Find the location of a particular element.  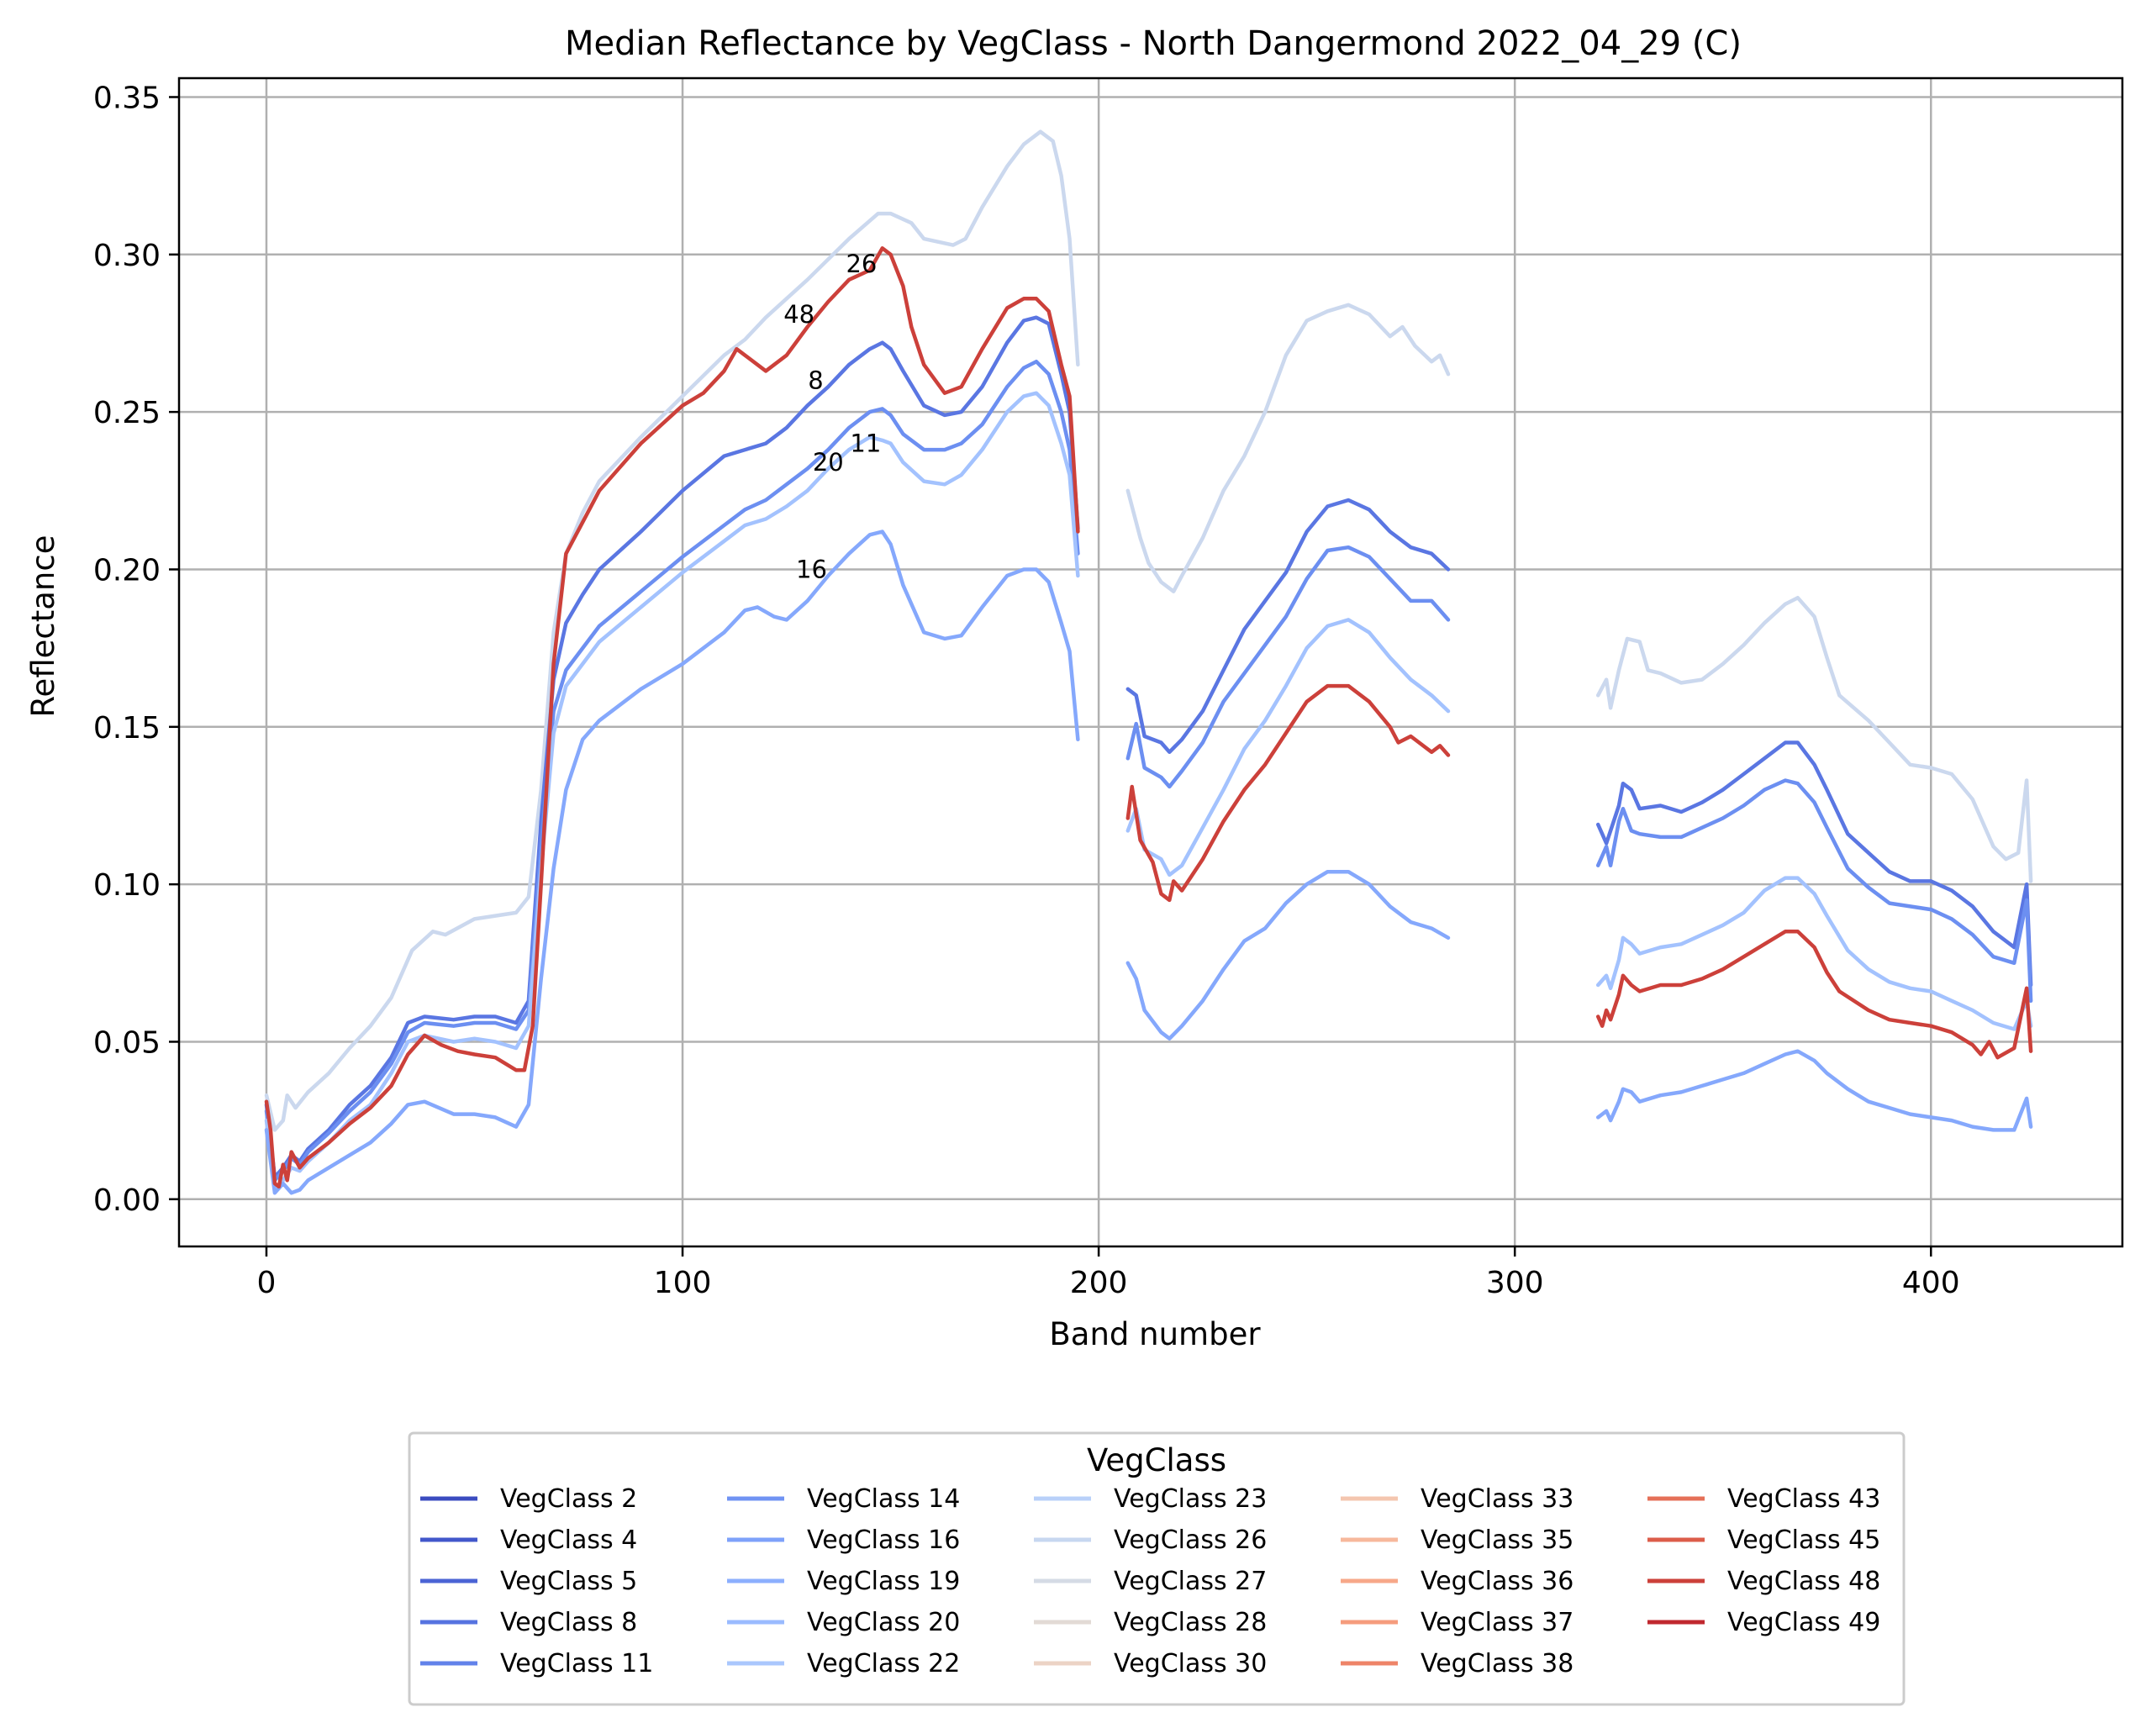

legend-label: VegClass 35 is located at coordinates (1497, 1540).